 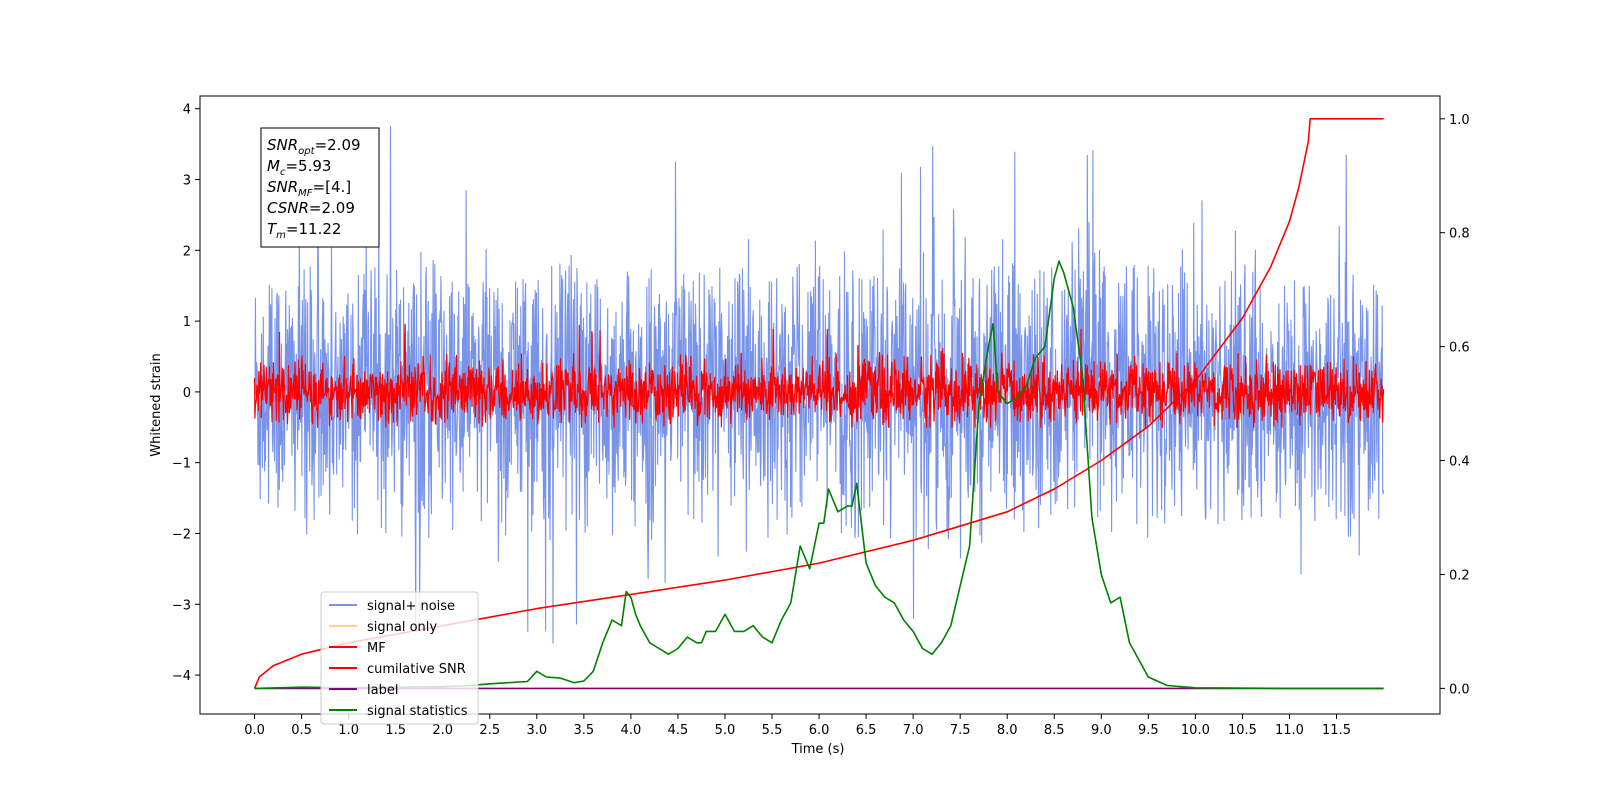 I want to click on annotation-line: SNRopt=2.09, so click(x=314, y=146).